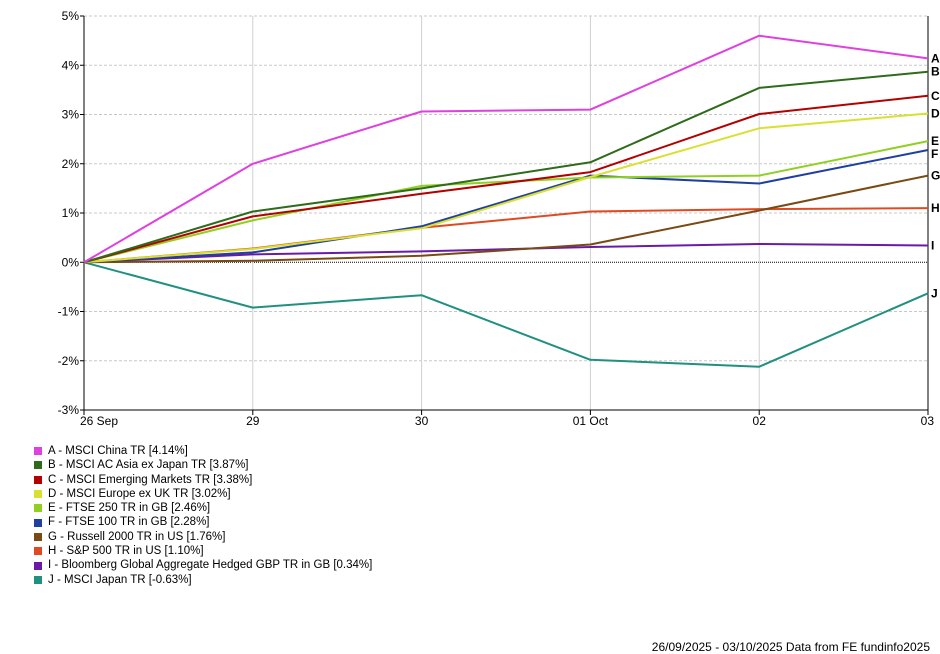 The height and width of the screenshot is (654, 940). What do you see at coordinates (137, 536) in the screenshot?
I see `legend-label: G - Russell 2000 TR in US [1.76%]` at bounding box center [137, 536].